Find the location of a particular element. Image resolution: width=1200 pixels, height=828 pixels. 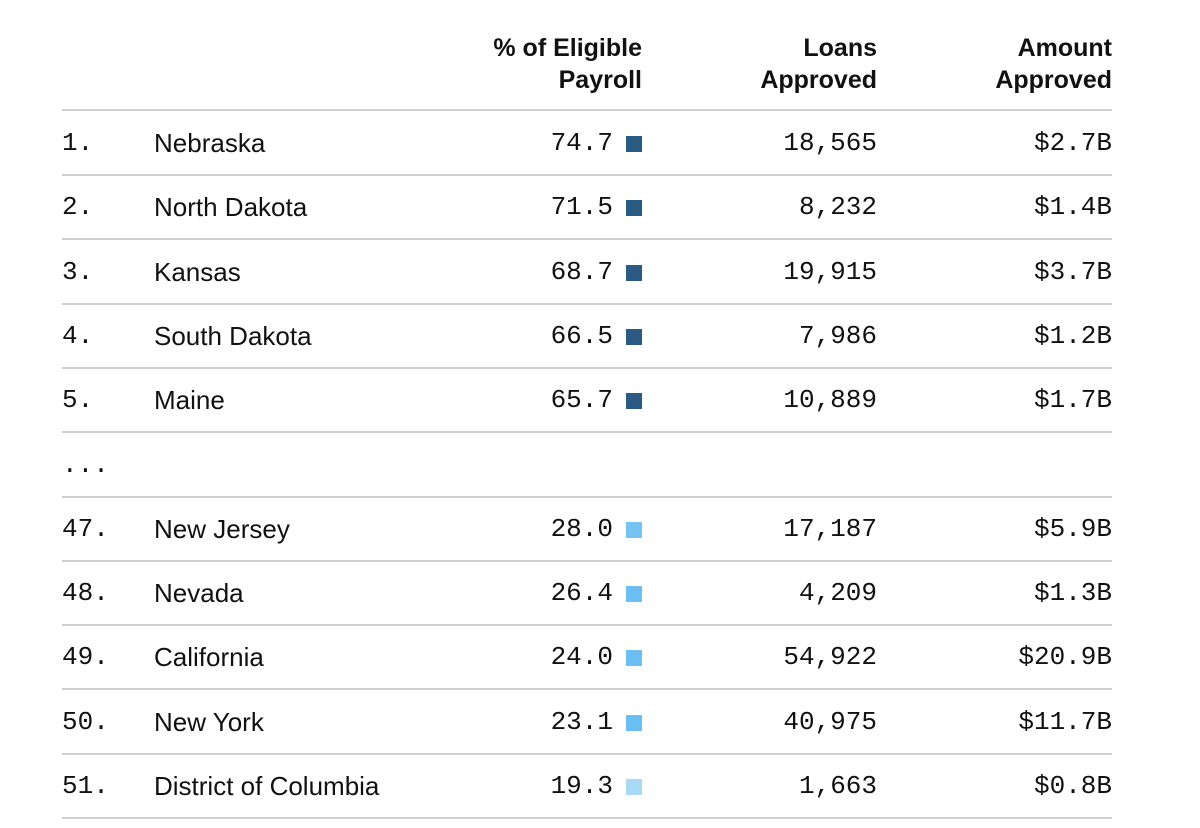

state-name: New Jersey is located at coordinates (222, 528).